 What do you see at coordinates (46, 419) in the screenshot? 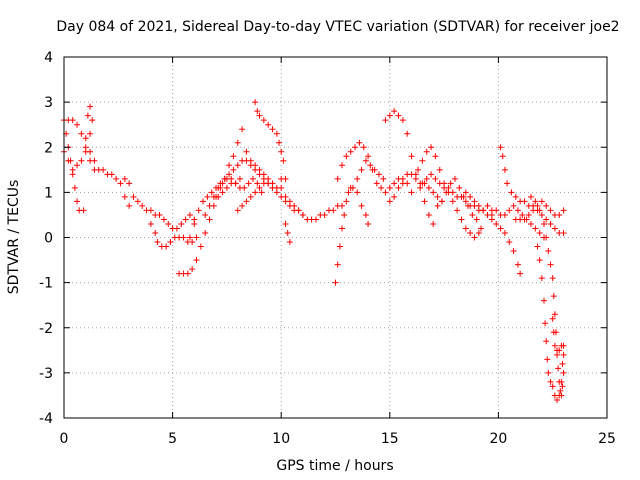
I see `y-tick-label: -4` at bounding box center [46, 419].